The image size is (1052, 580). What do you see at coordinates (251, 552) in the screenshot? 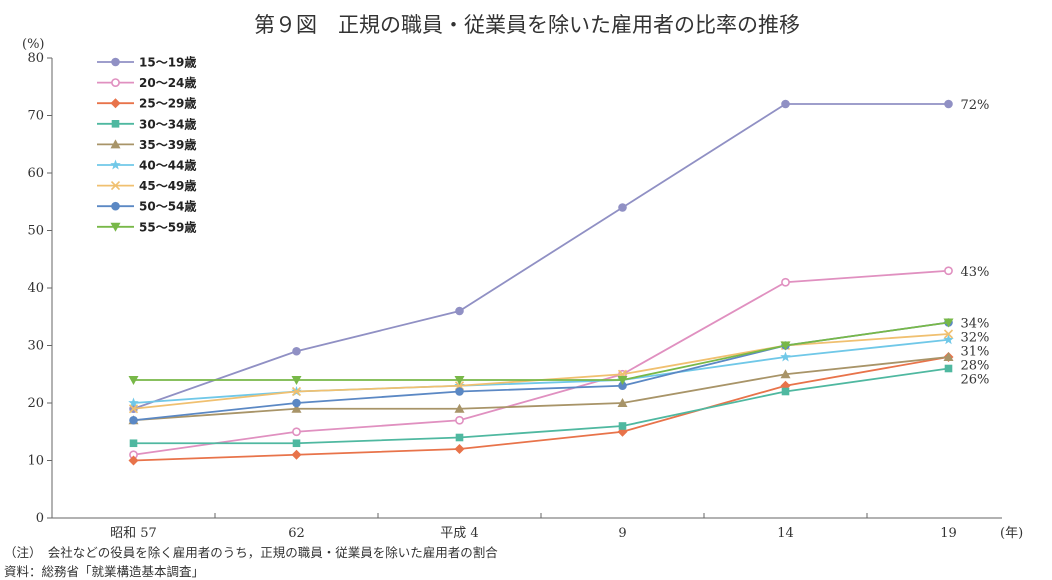
I see `footnote-note: （注） 会社などの役員を除く雇用者のうち，正規の職員・従業員を除いた雇用者の割合` at bounding box center [251, 552].